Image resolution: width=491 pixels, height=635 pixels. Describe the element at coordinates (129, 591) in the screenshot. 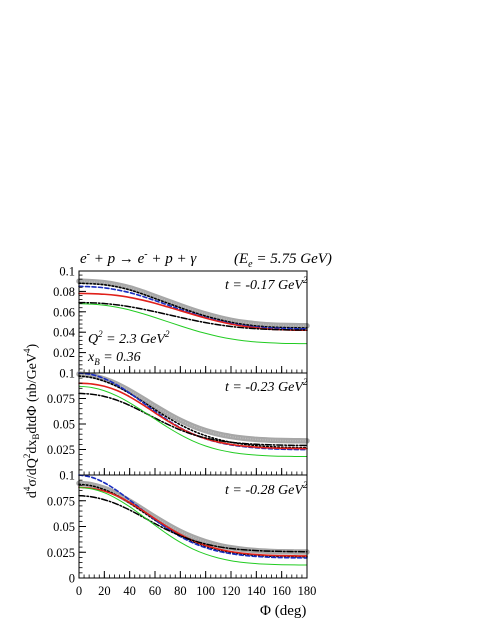

I see `x-tick-label: 40` at that location.